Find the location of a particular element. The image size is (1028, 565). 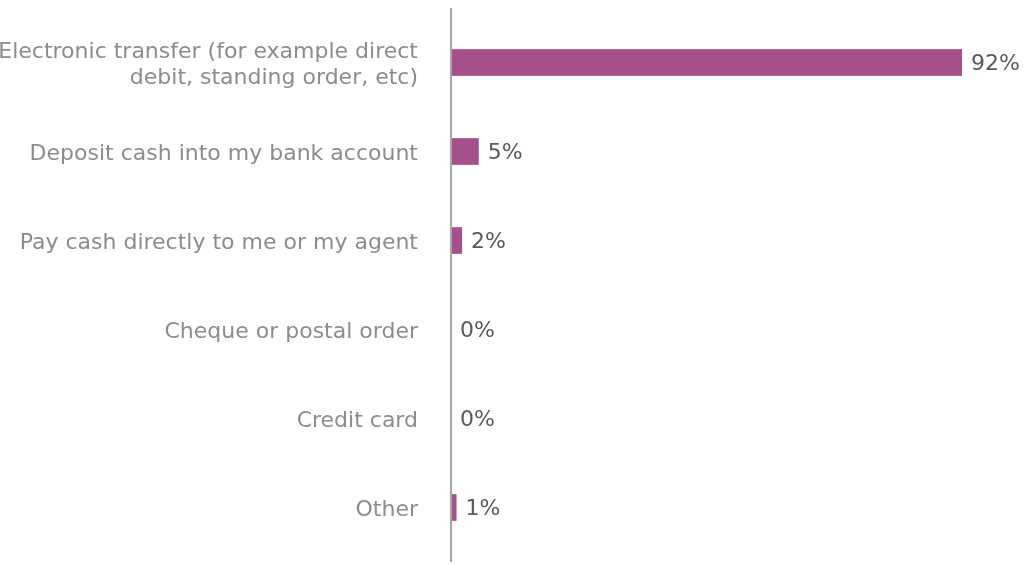

data-label: 1% is located at coordinates (483, 507).